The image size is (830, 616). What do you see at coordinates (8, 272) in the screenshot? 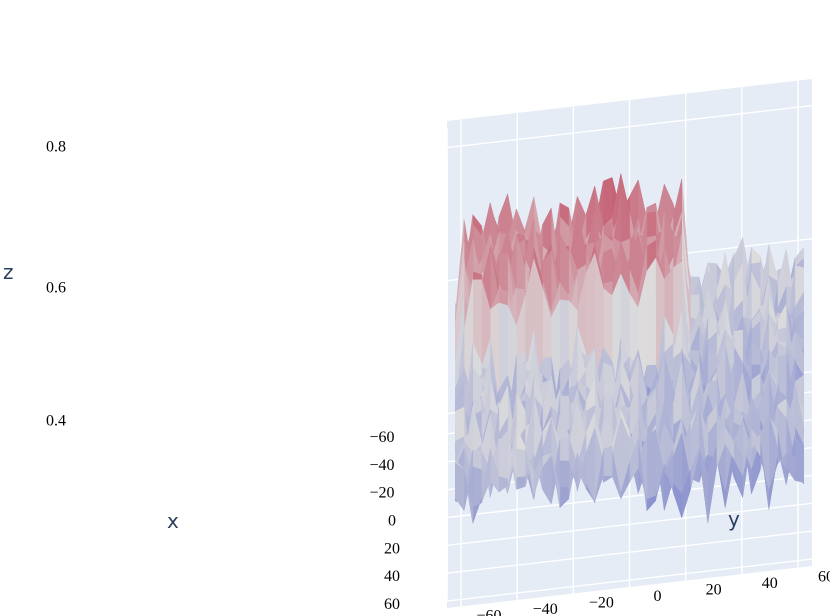
I see `z-axis-title: z` at bounding box center [8, 272].